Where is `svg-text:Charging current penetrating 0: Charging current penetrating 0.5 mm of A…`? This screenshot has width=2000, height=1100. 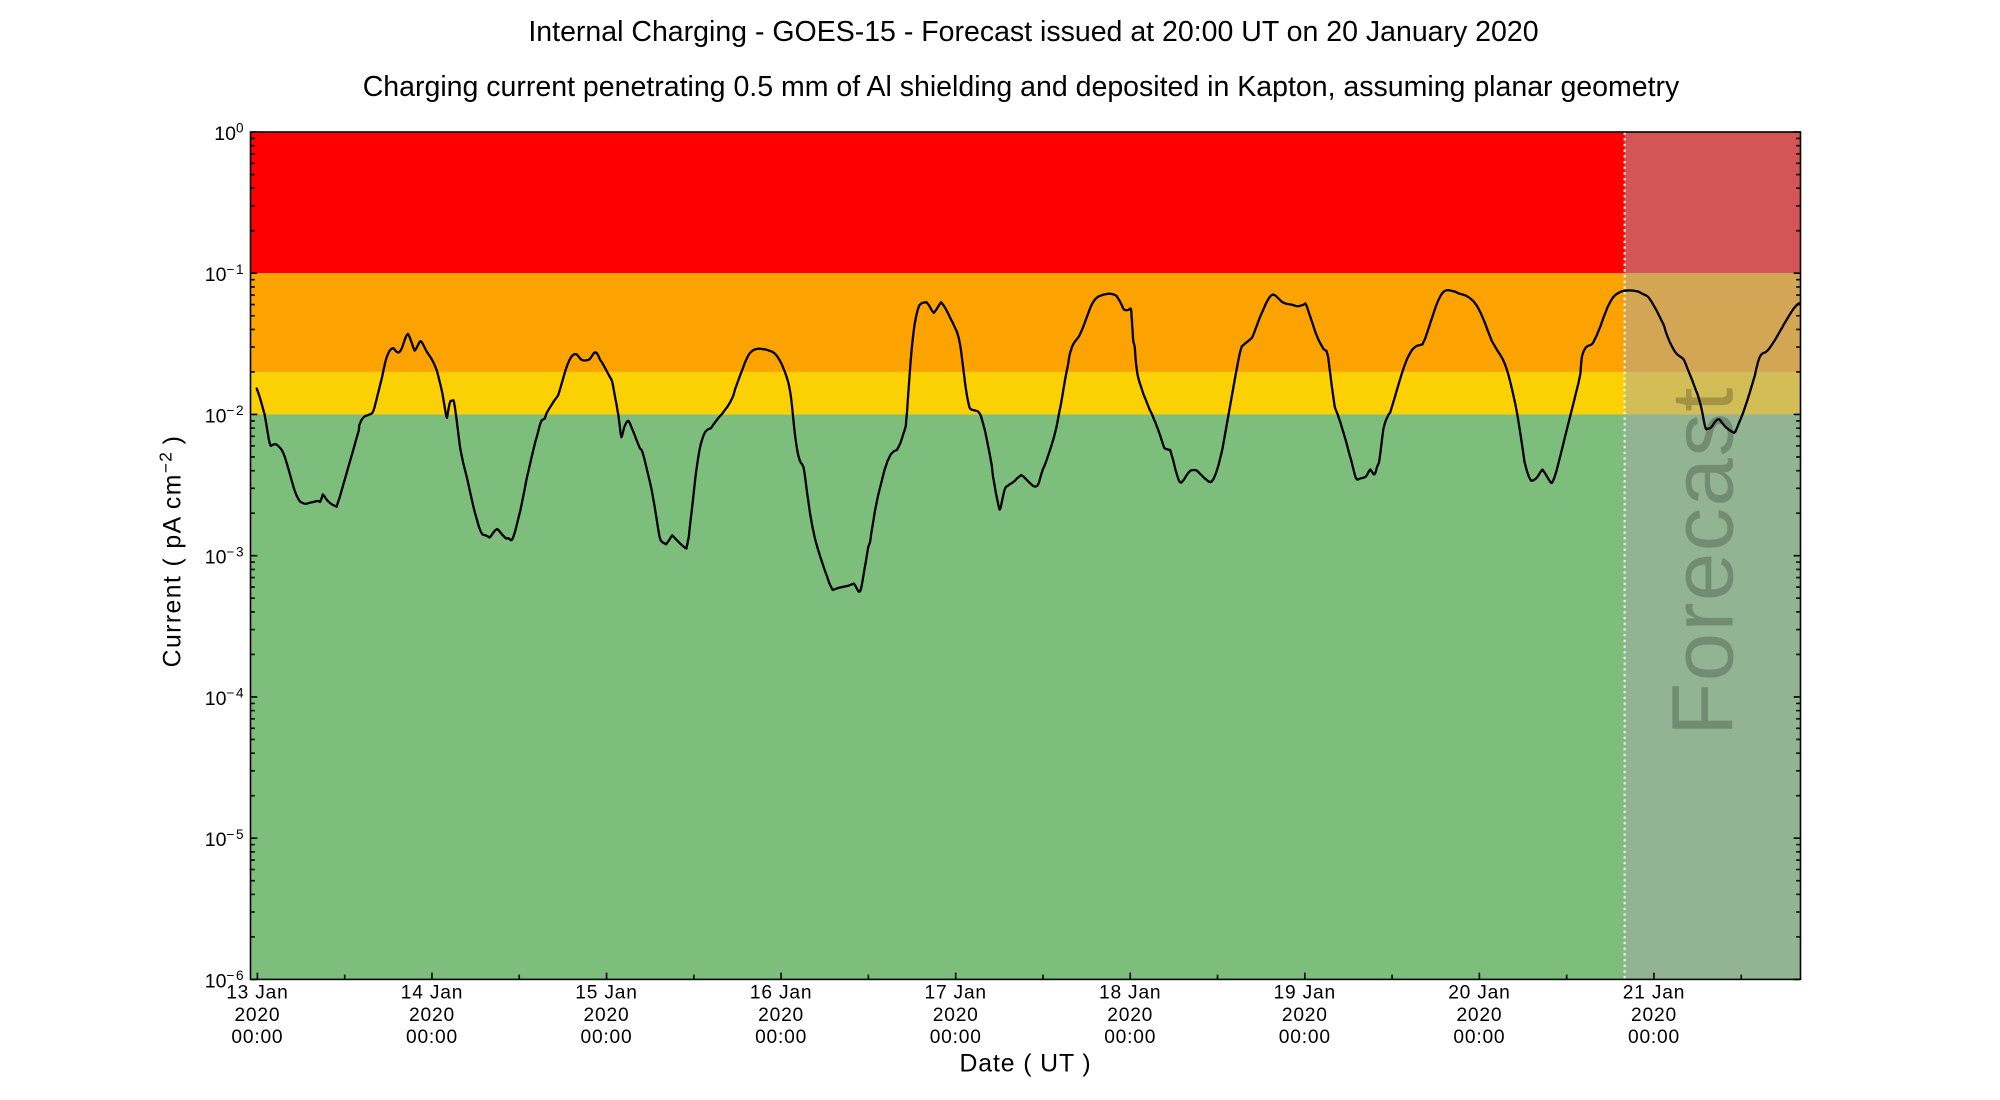 svg-text:Charging current penetrating 0: Charging current penetrating 0.5 mm of A… is located at coordinates (1021, 87).